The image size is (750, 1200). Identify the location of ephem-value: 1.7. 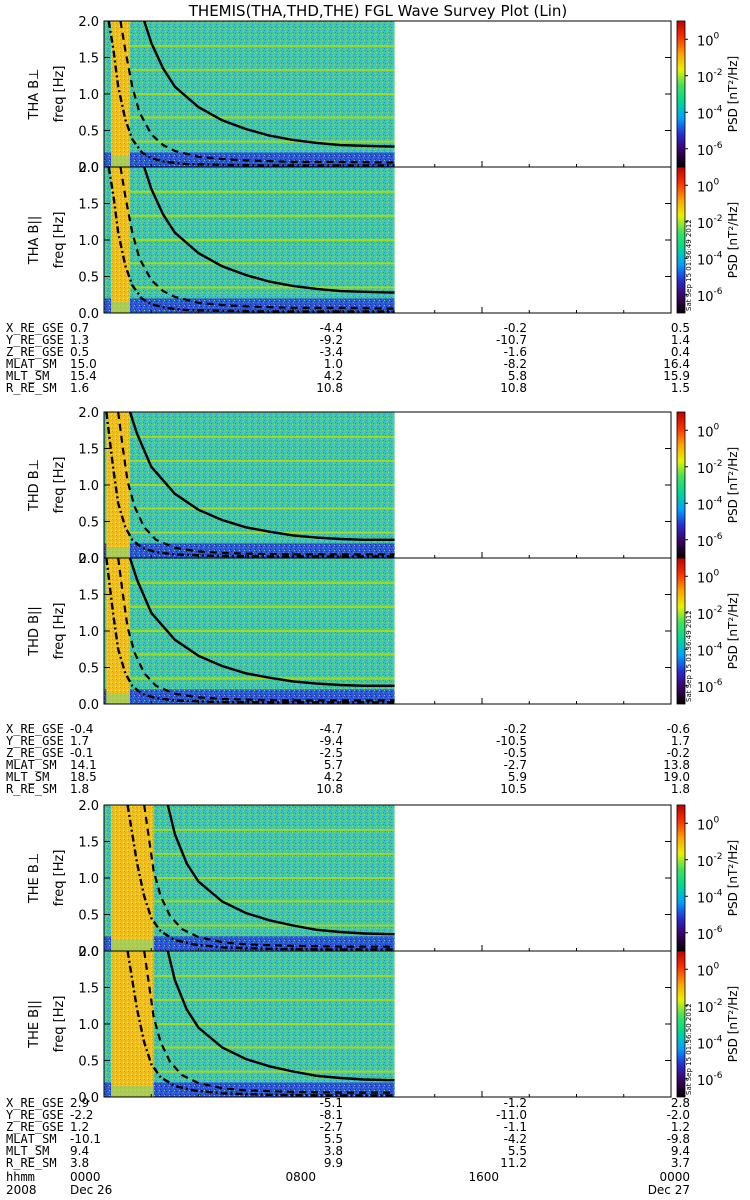
(680, 741).